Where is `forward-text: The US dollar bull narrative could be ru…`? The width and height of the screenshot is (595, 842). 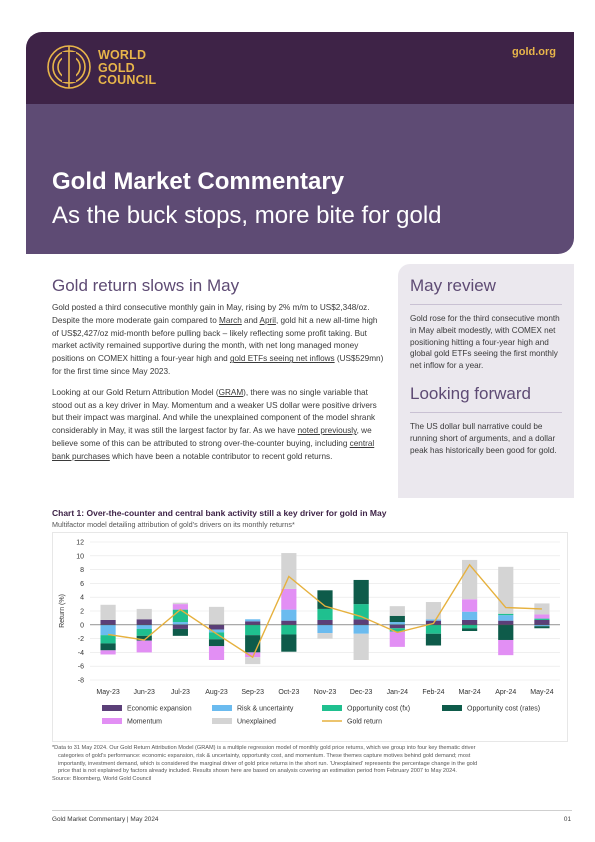
forward-text: The US dollar bull narrative could be ru… is located at coordinates (483, 438).